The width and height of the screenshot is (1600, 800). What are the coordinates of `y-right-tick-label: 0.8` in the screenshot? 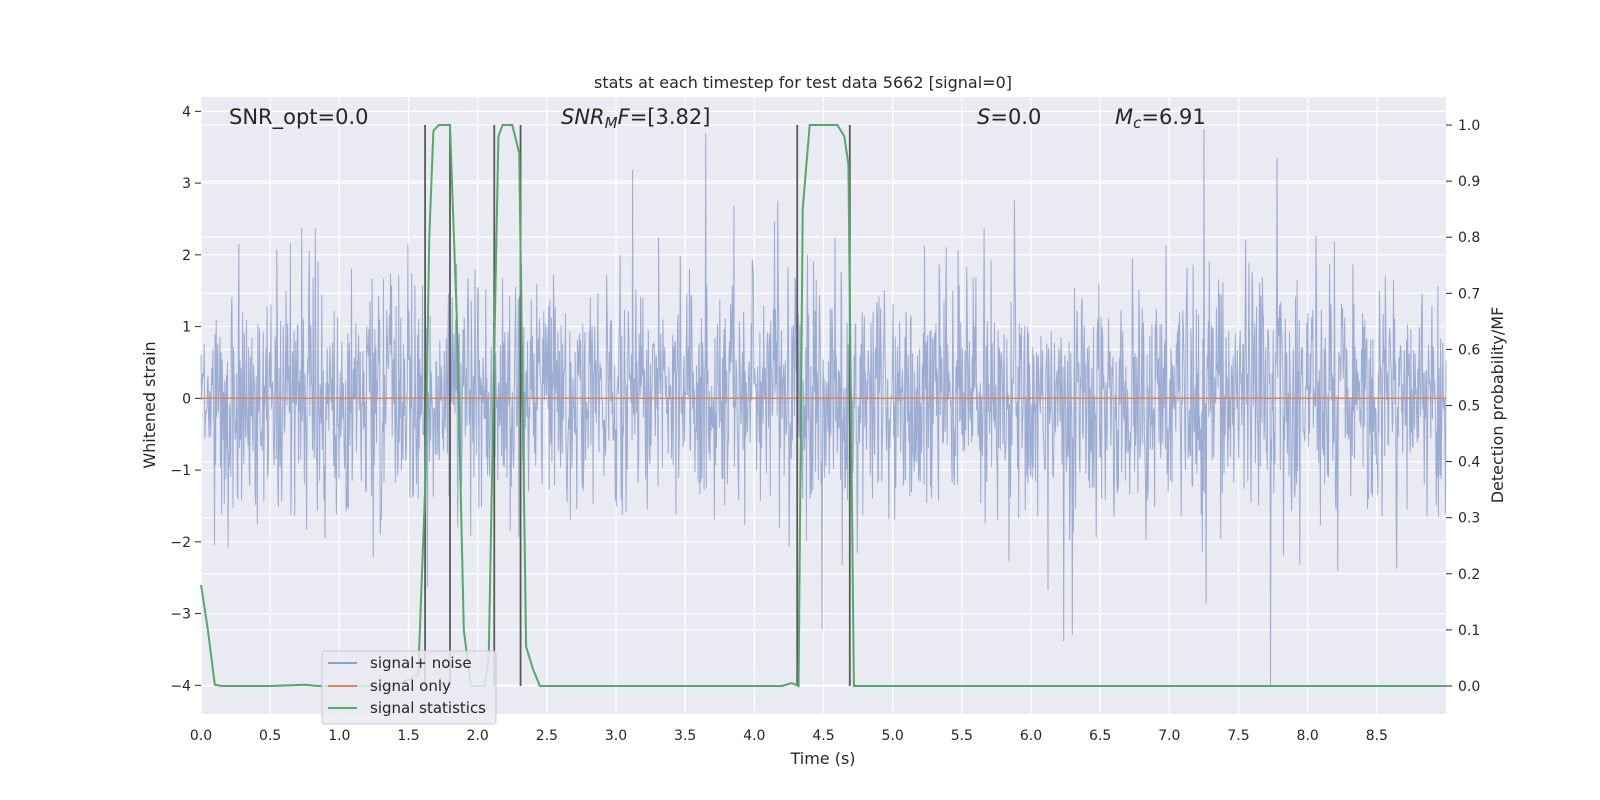 It's located at (1469, 238).